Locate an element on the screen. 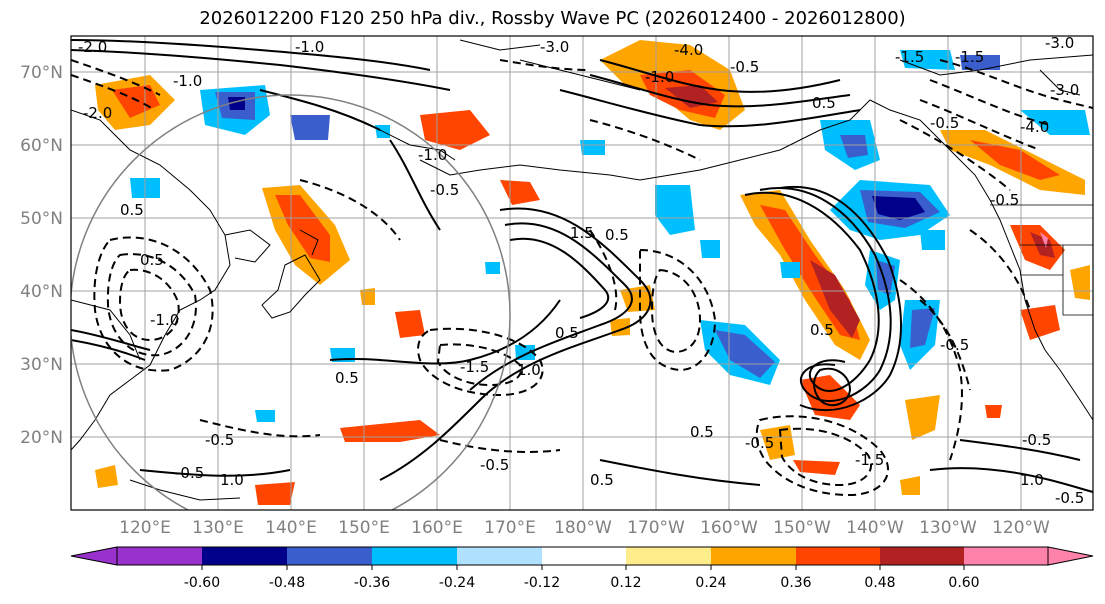 The width and height of the screenshot is (1105, 604). lat-label: 40°N is located at coordinates (41, 292).